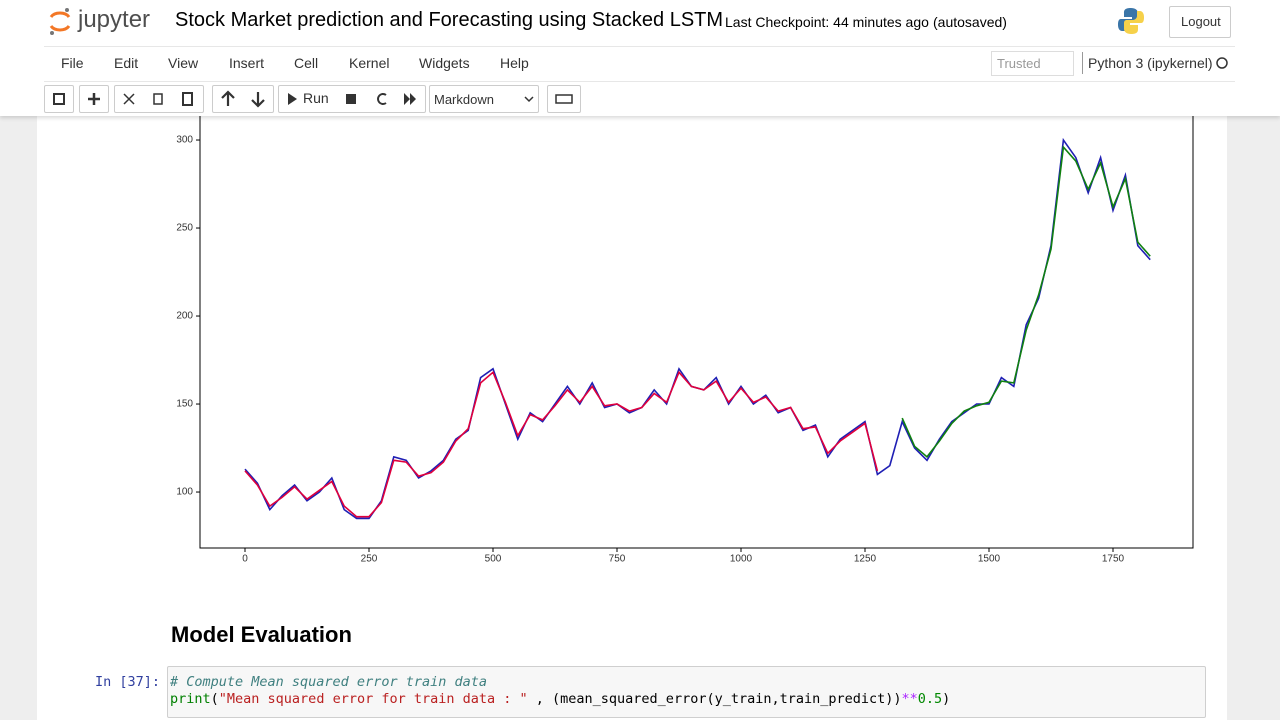 This screenshot has height=720, width=1280. What do you see at coordinates (444, 63) in the screenshot?
I see `menu-item: Widgets` at bounding box center [444, 63].